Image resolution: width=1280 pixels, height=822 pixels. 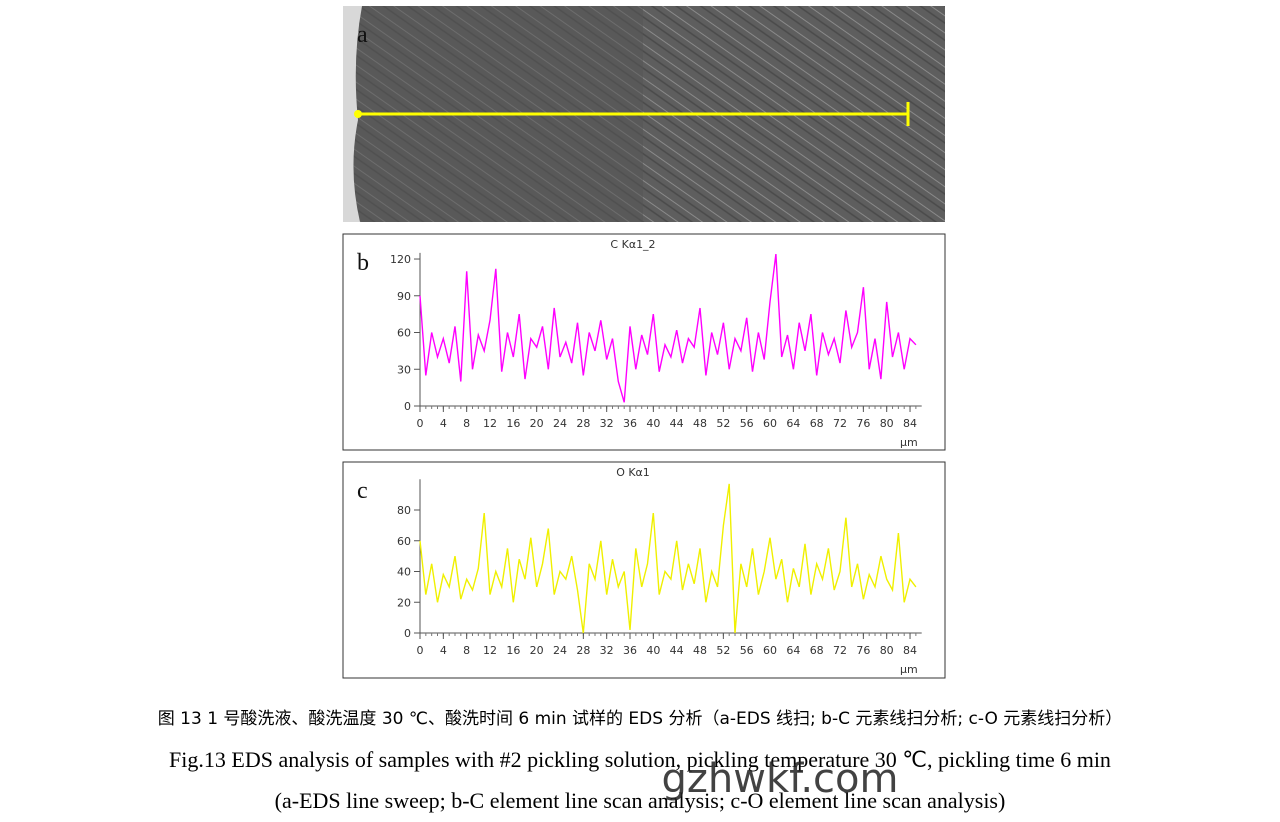 What do you see at coordinates (404, 510) in the screenshot?
I see `y-tick-label: 80` at bounding box center [404, 510].